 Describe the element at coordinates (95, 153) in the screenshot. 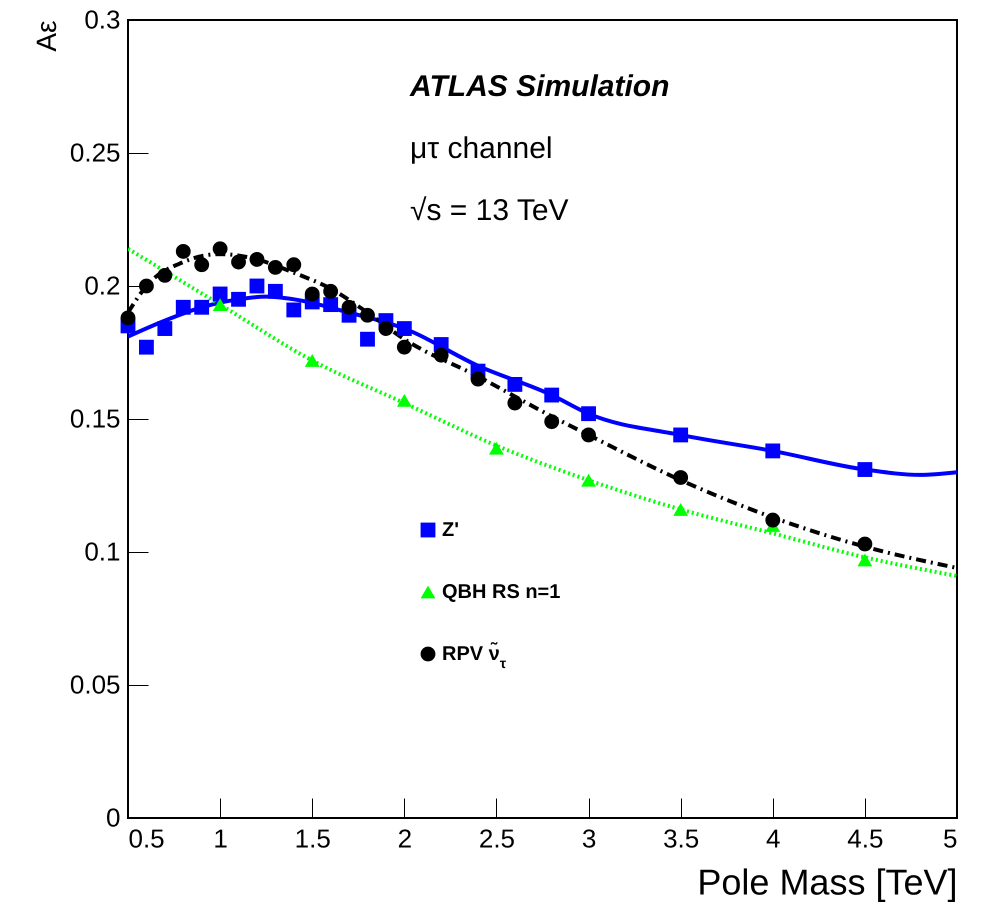

I see `y-tick-label: 0.25` at that location.